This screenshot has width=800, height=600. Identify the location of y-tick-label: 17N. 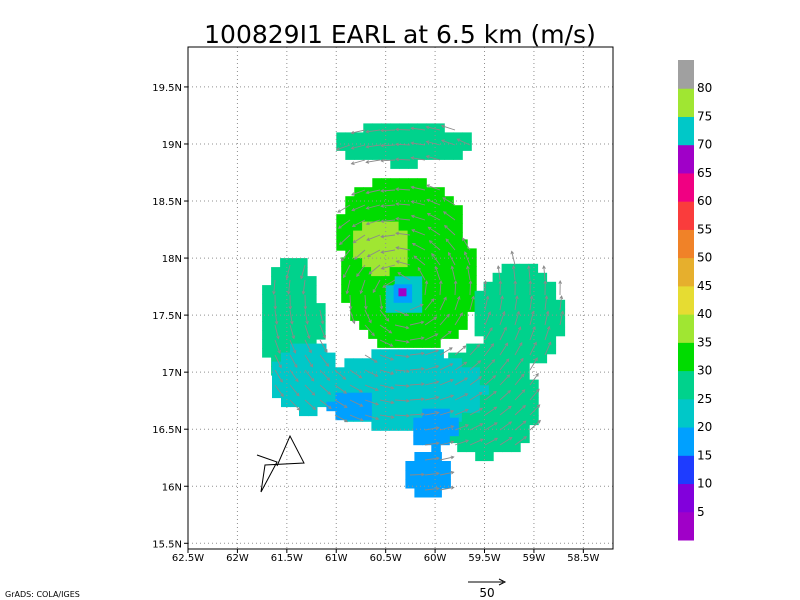
(172, 373).